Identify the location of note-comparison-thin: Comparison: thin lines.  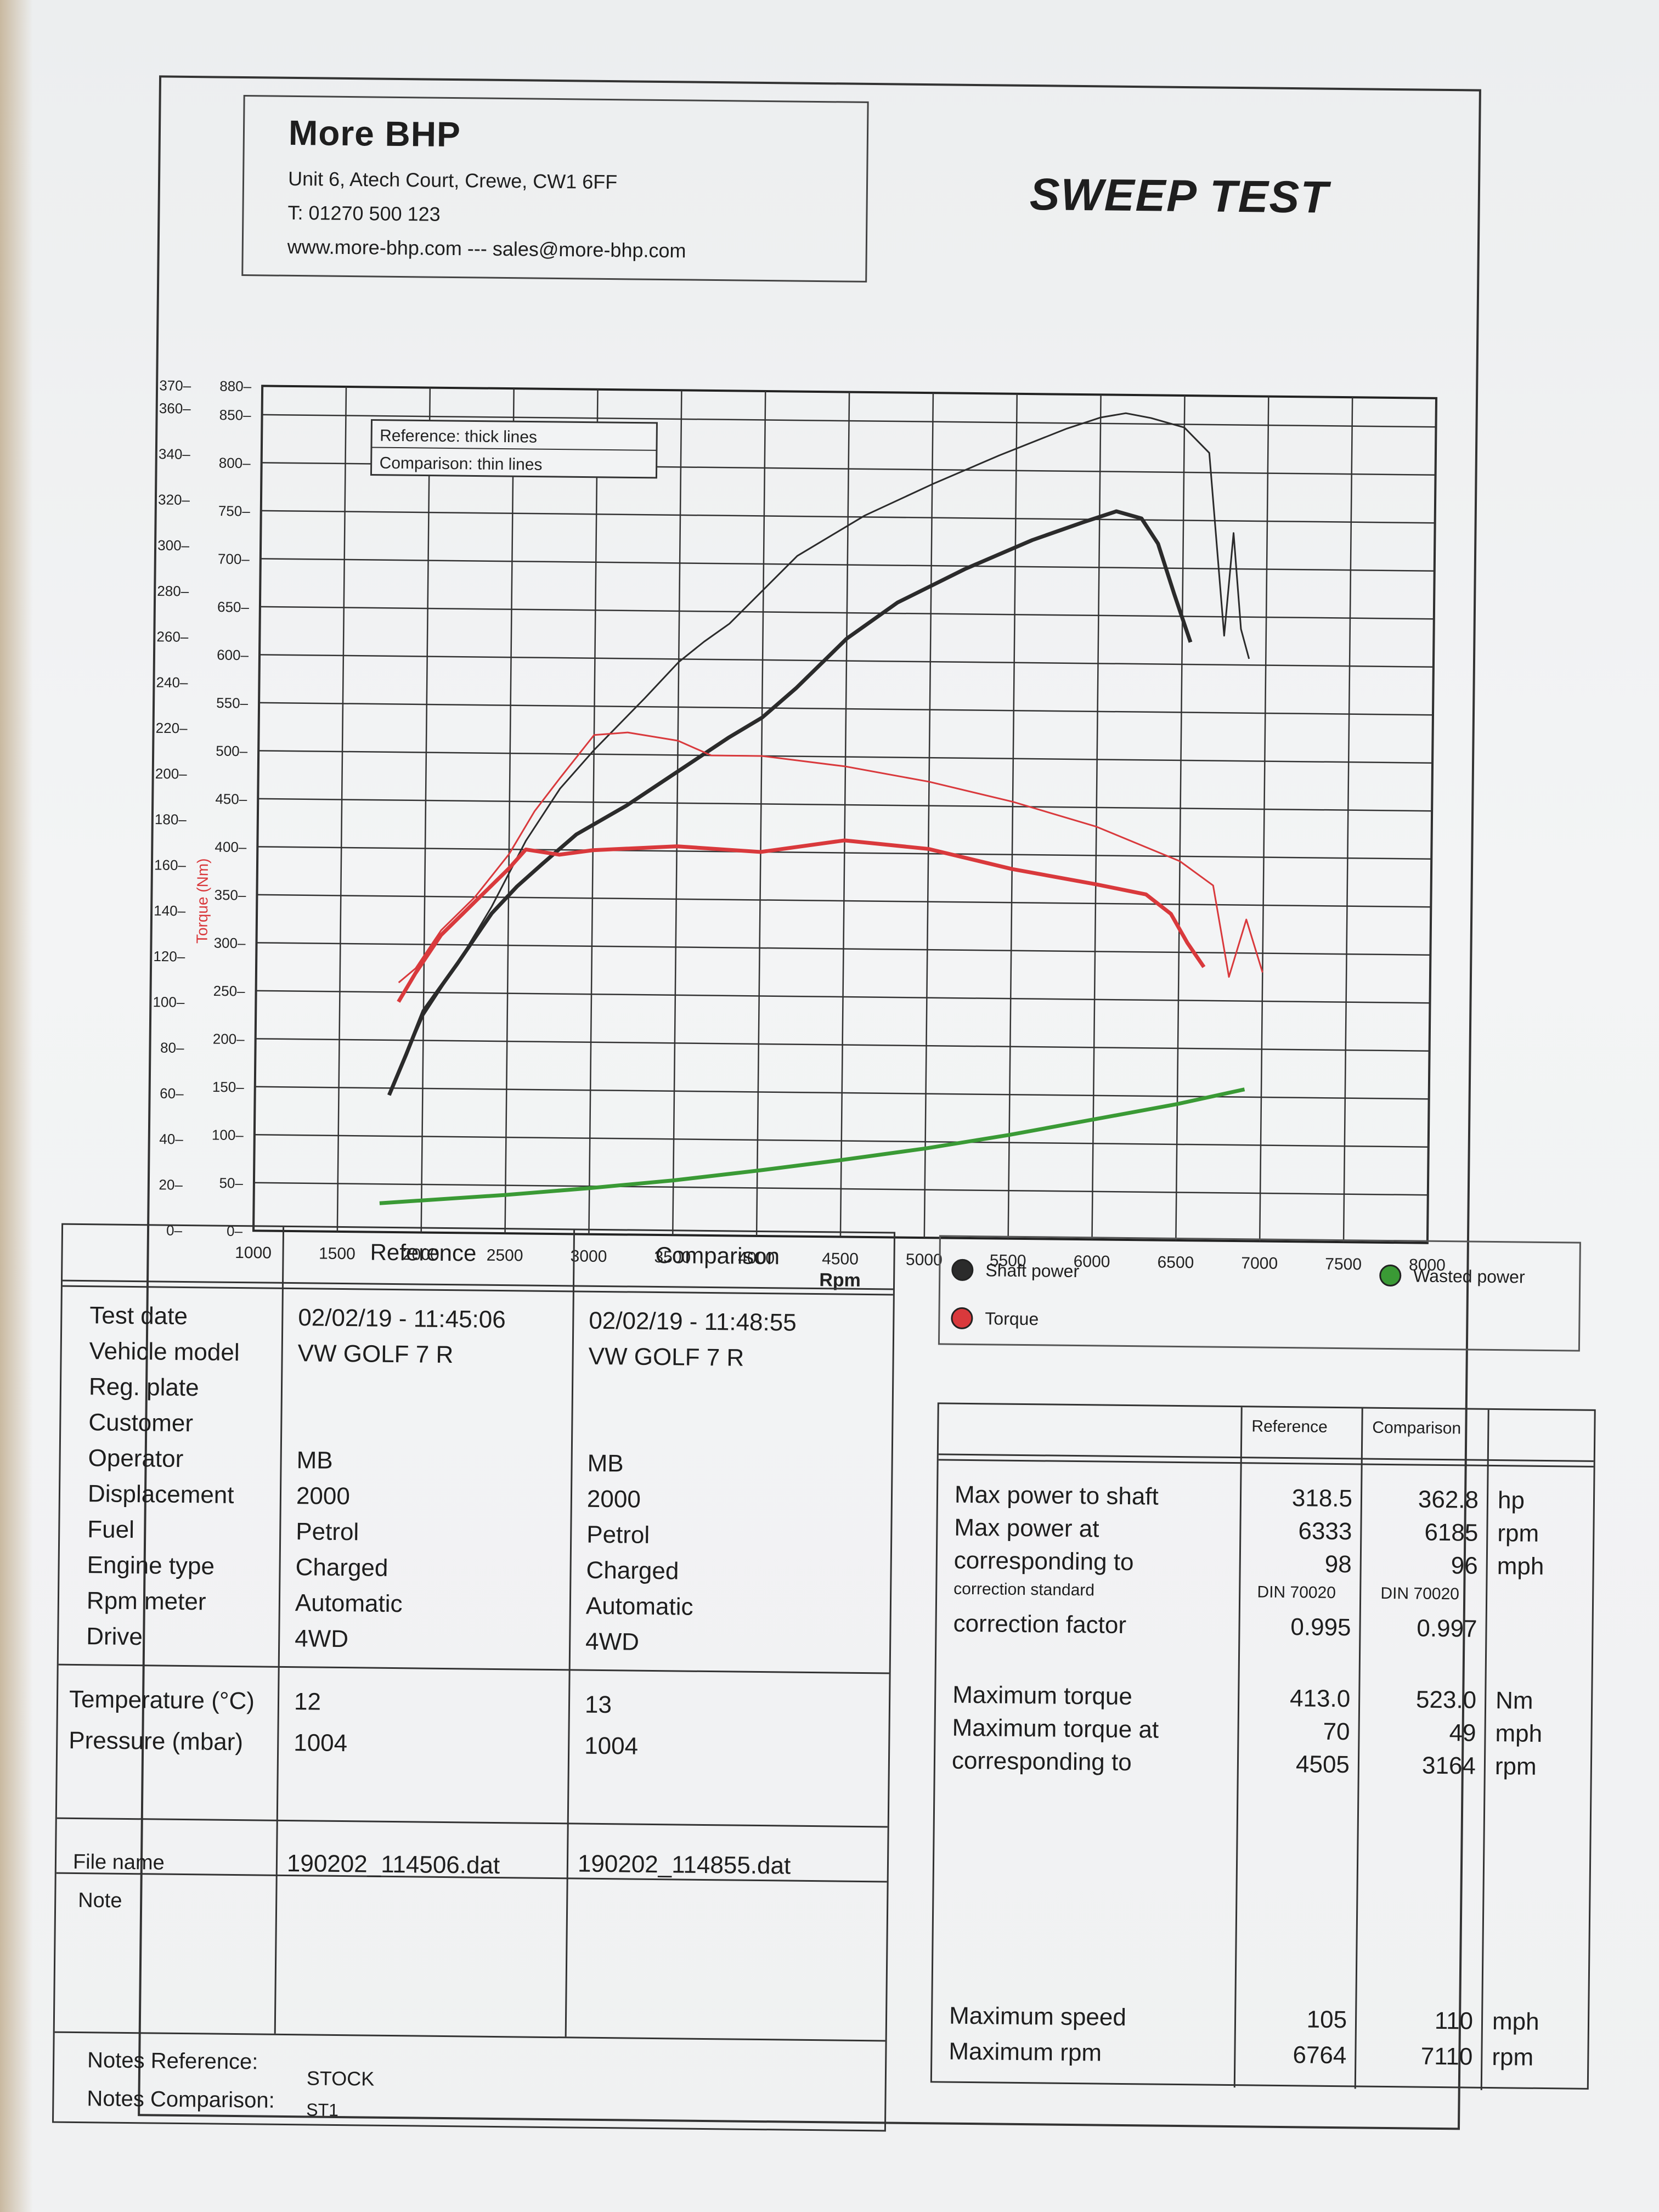
(461, 464).